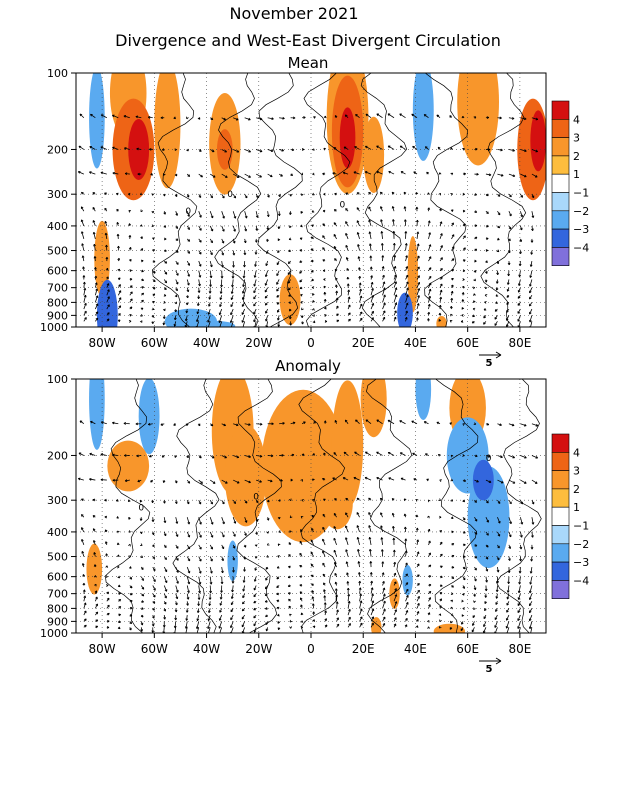 Image resolution: width=618 pixels, height=800 pixels. Describe the element at coordinates (102, 343) in the screenshot. I see `mean-xtick-label-0: 80W` at that location.